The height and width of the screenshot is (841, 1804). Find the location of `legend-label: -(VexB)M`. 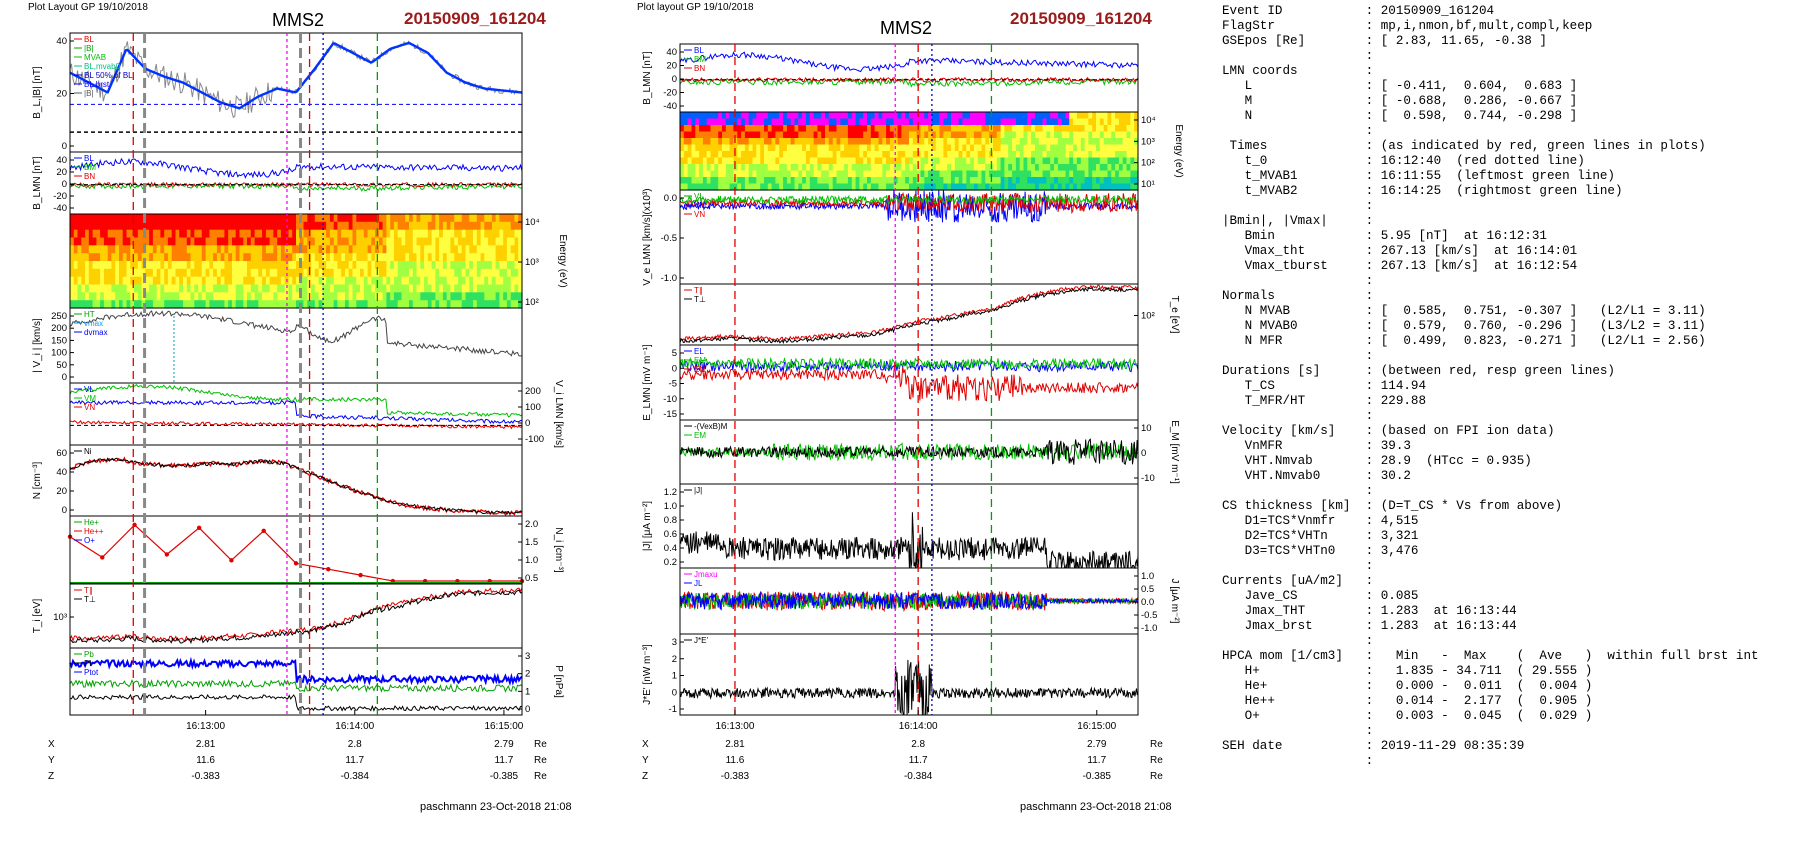

legend-label: -(VexB)M is located at coordinates (711, 426).